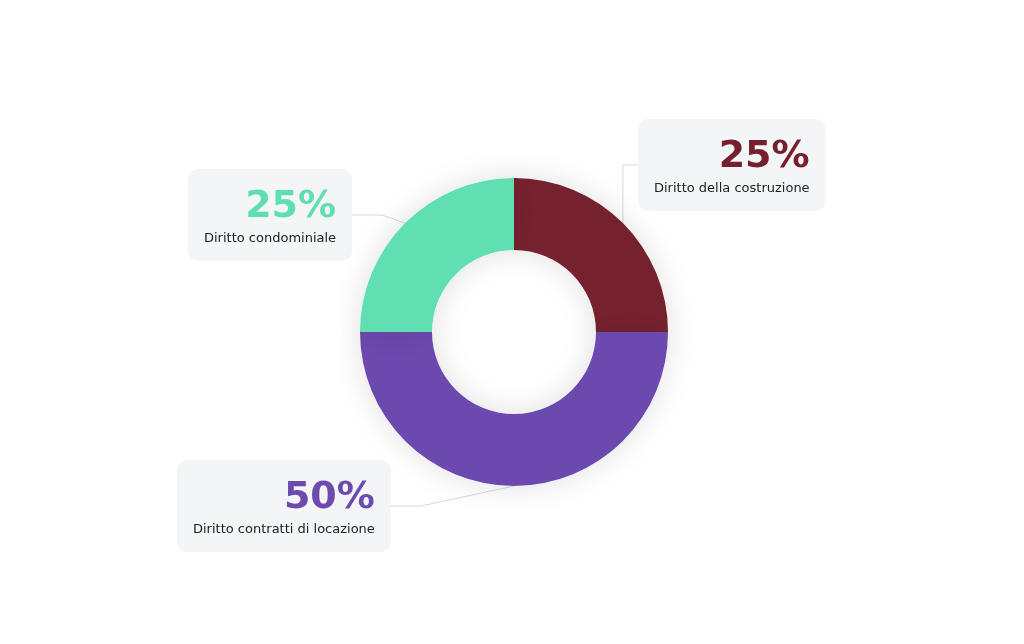 This screenshot has height=644, width=1024. What do you see at coordinates (329, 495) in the screenshot?
I see `data-label: 50%` at bounding box center [329, 495].